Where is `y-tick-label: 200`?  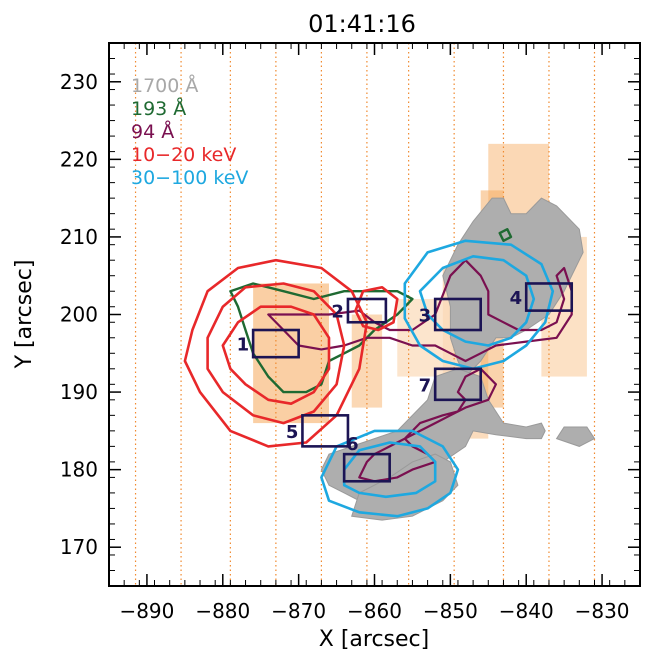 y-tick-label: 200 is located at coordinates (79, 315).